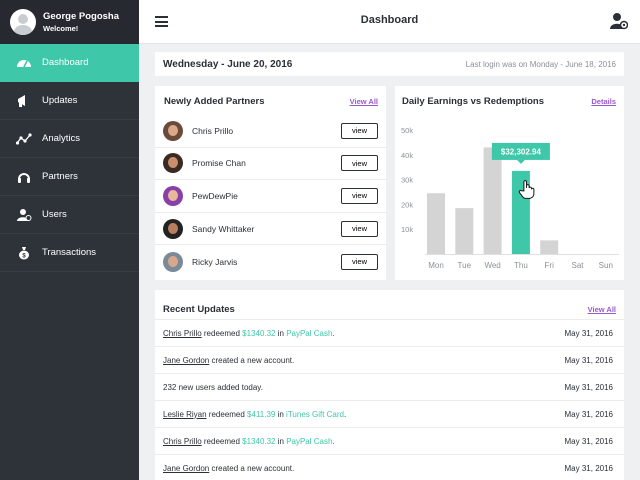  What do you see at coordinates (69, 177) in the screenshot?
I see `sidebar-item-partners: Partners` at bounding box center [69, 177].